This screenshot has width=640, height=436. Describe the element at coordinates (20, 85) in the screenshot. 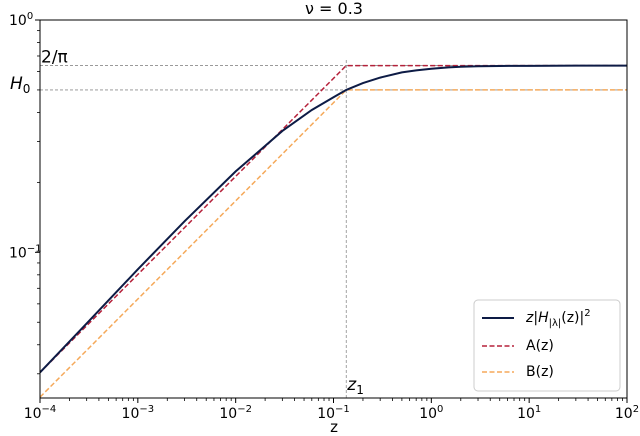

I see `h0-label: H0` at that location.